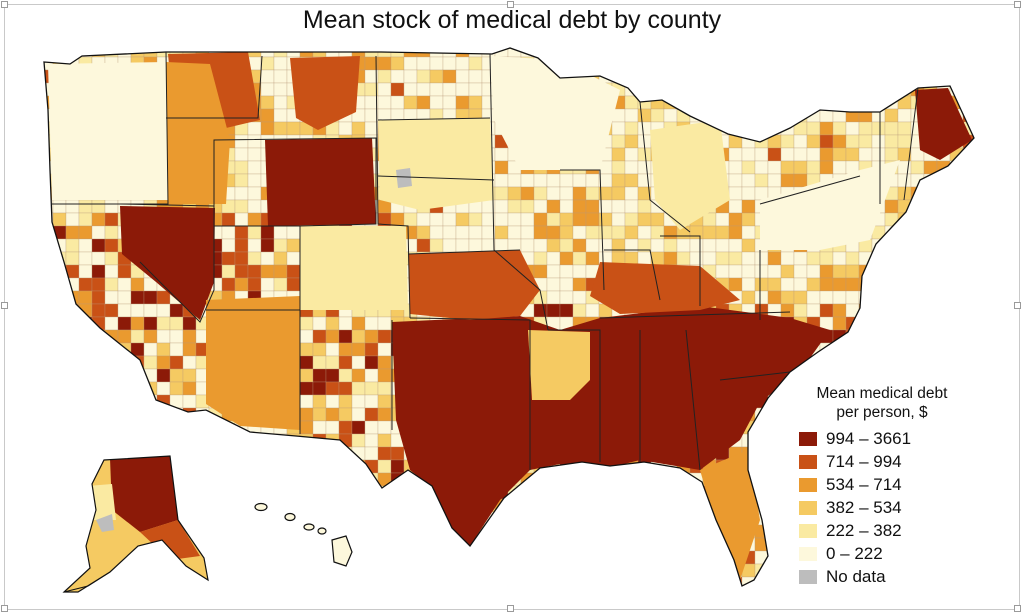 The width and height of the screenshot is (1024, 616). I want to click on resize-handle-top-left, so click(4, 4).